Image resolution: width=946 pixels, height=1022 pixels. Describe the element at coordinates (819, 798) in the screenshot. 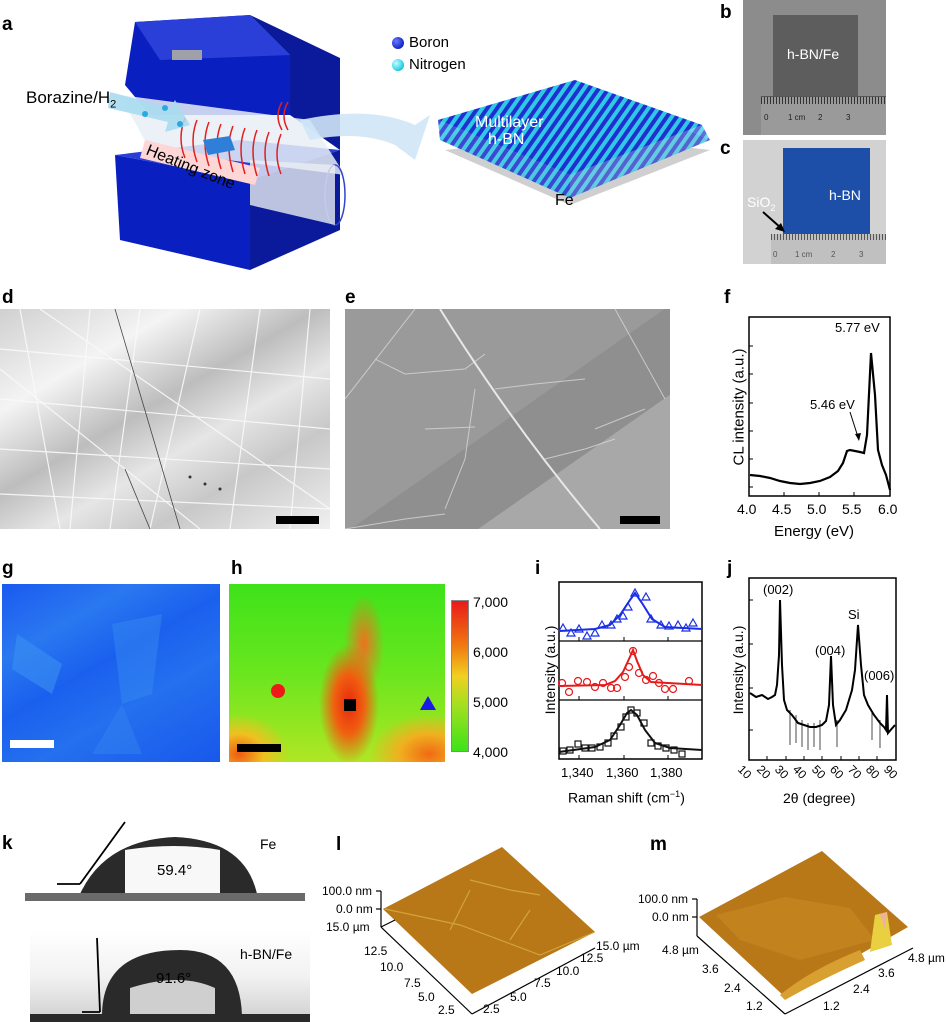

I see `x-axis-label: 2θ (degree)` at that location.